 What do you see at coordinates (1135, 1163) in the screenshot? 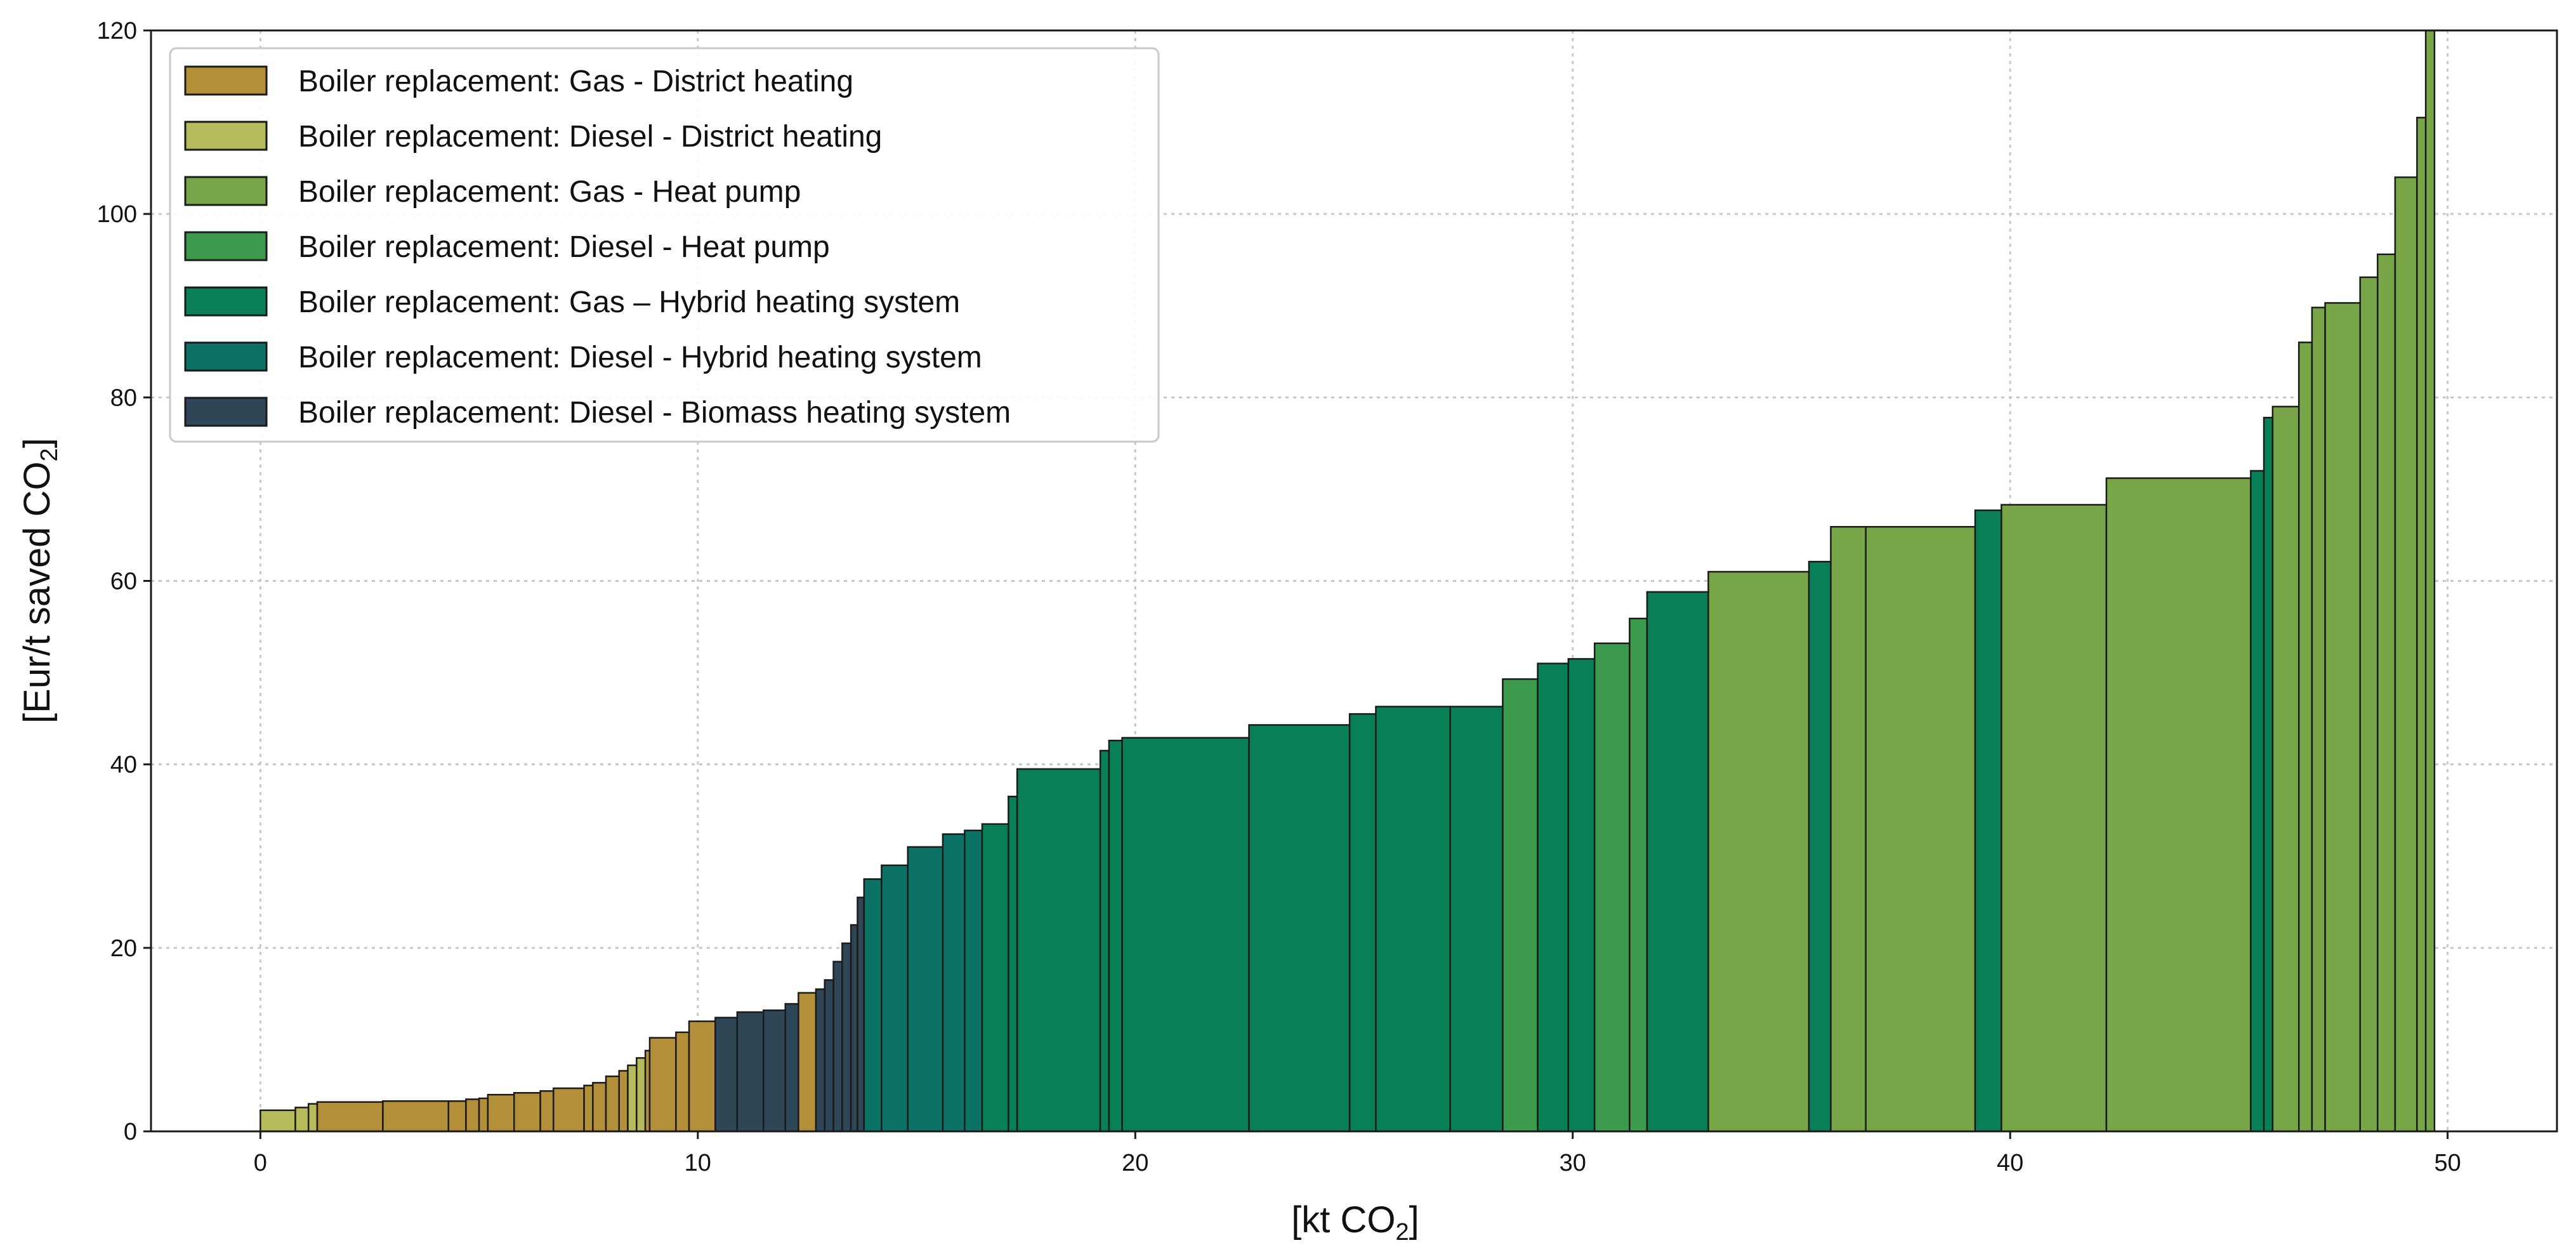
I see `x-tick-label: 20` at bounding box center [1135, 1163].